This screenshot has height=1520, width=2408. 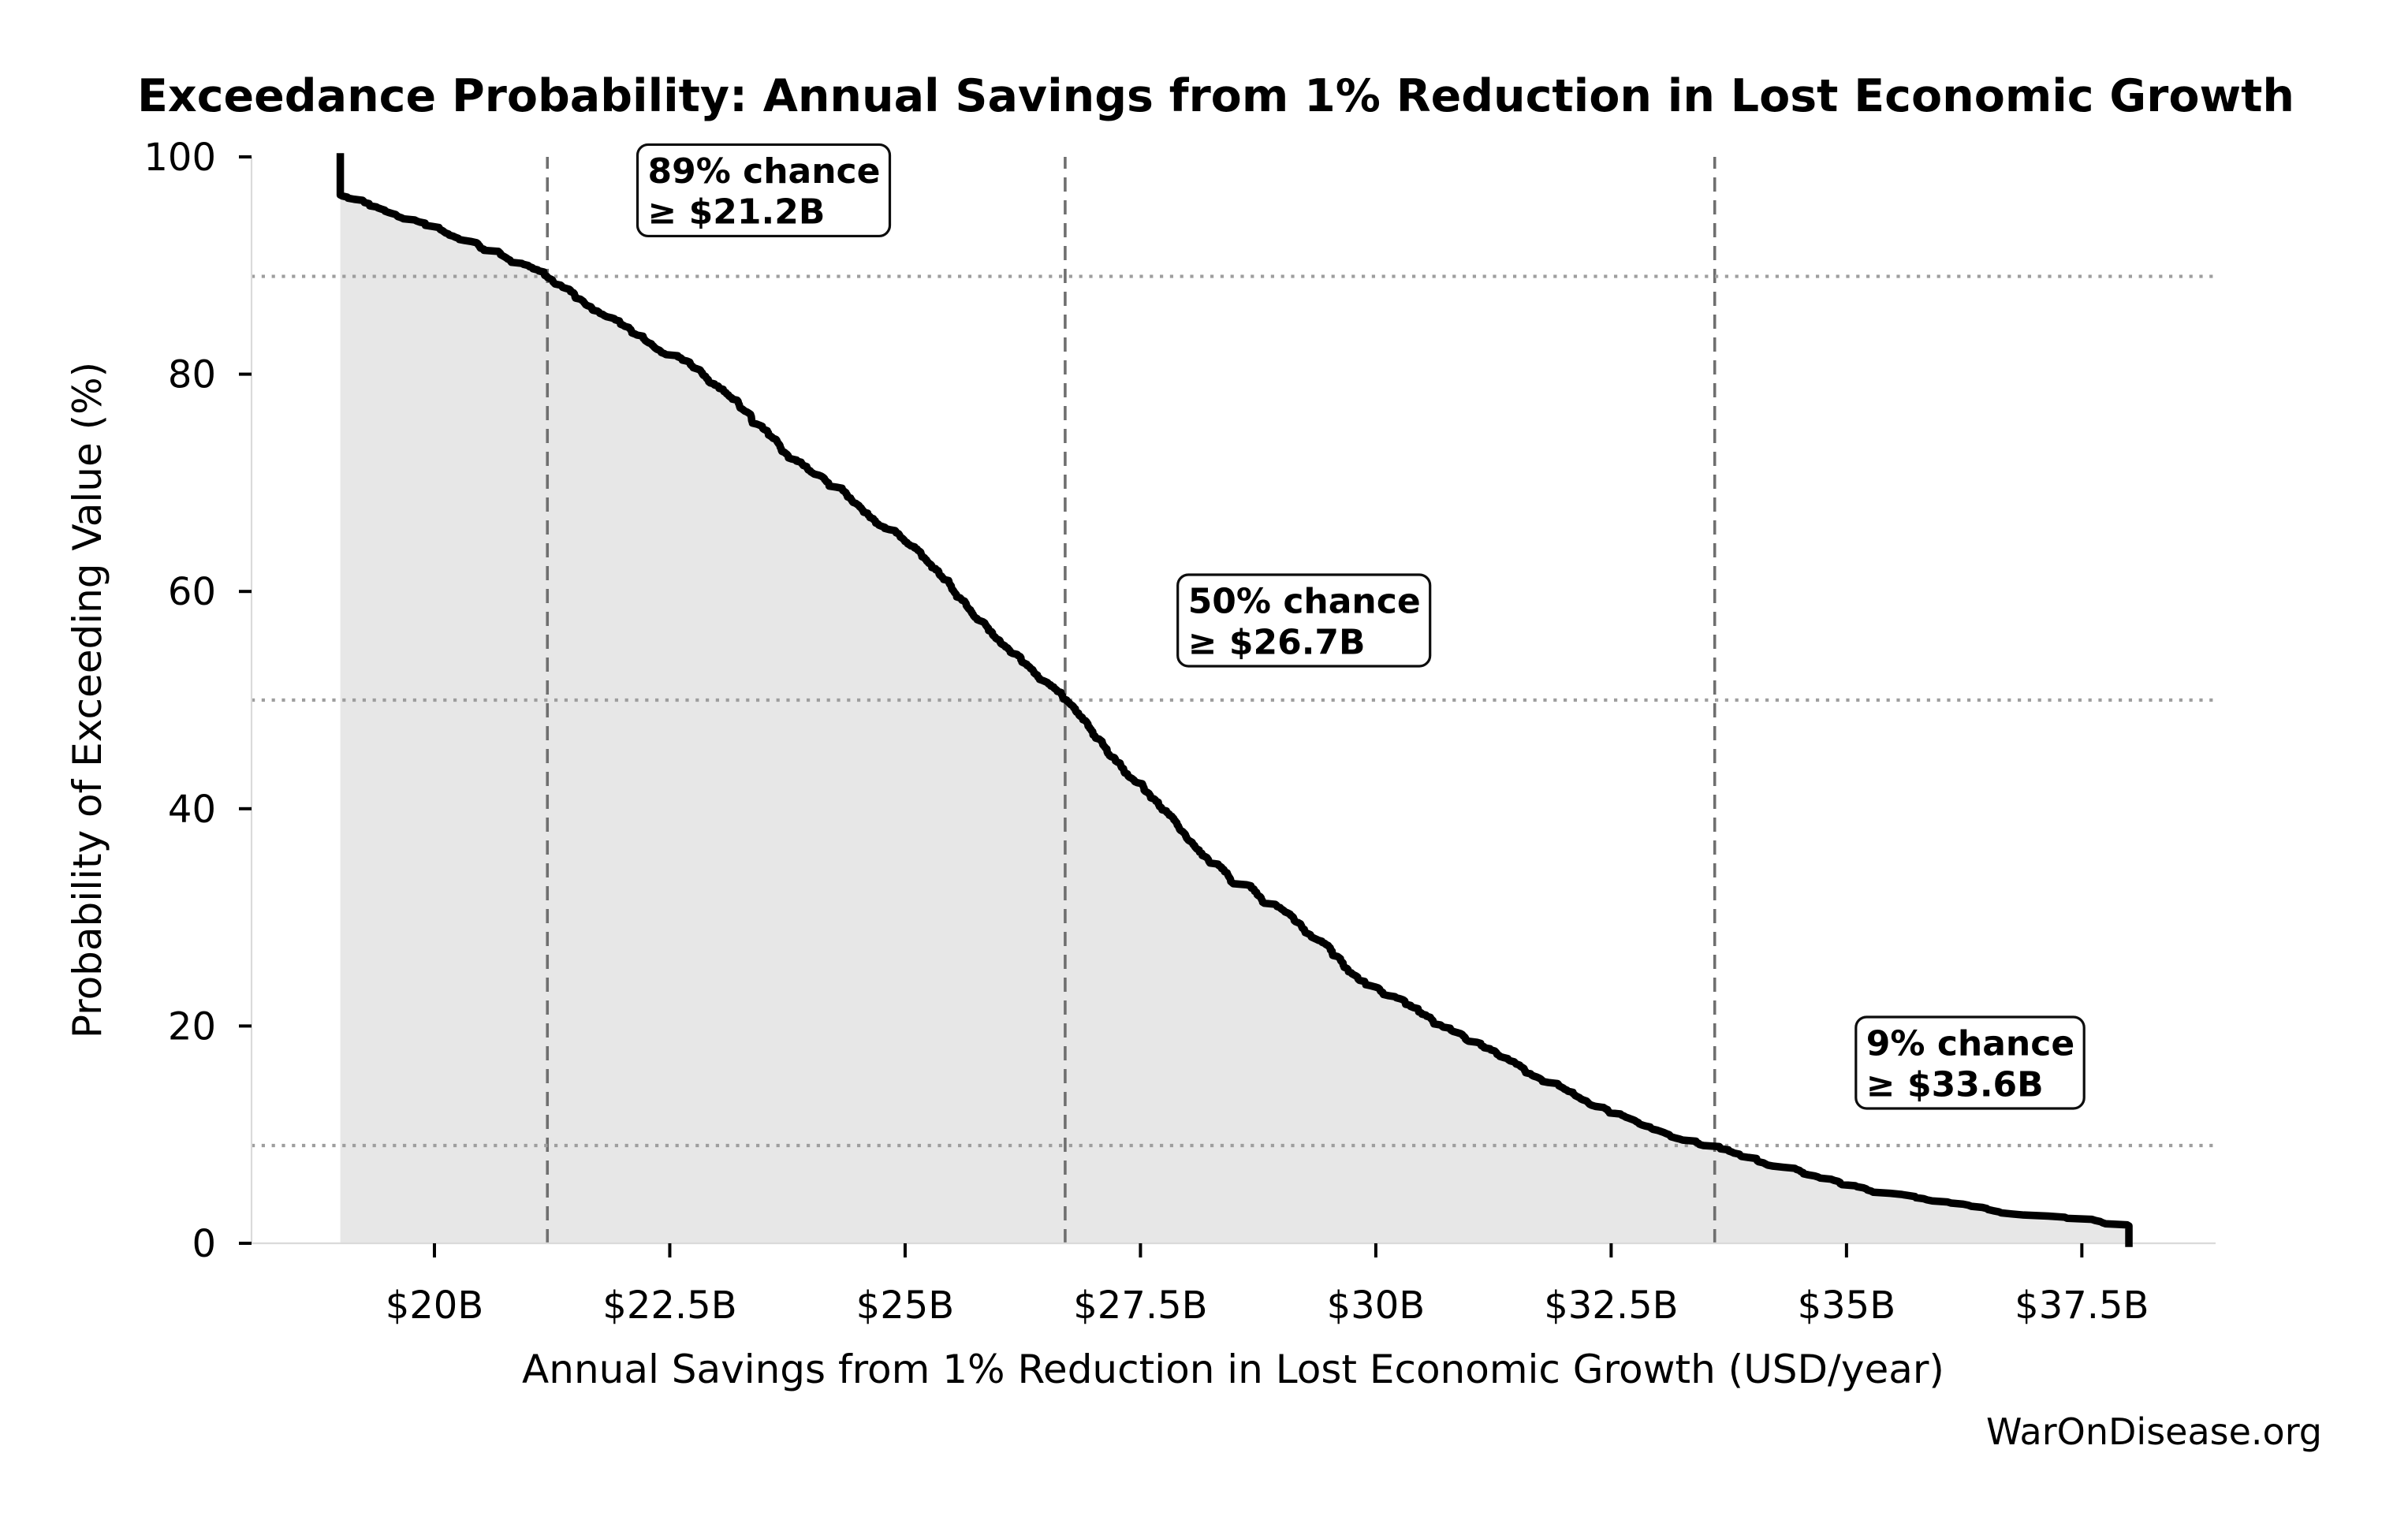 I want to click on annotation-value-1: ≥ $21.2B, so click(x=737, y=212).